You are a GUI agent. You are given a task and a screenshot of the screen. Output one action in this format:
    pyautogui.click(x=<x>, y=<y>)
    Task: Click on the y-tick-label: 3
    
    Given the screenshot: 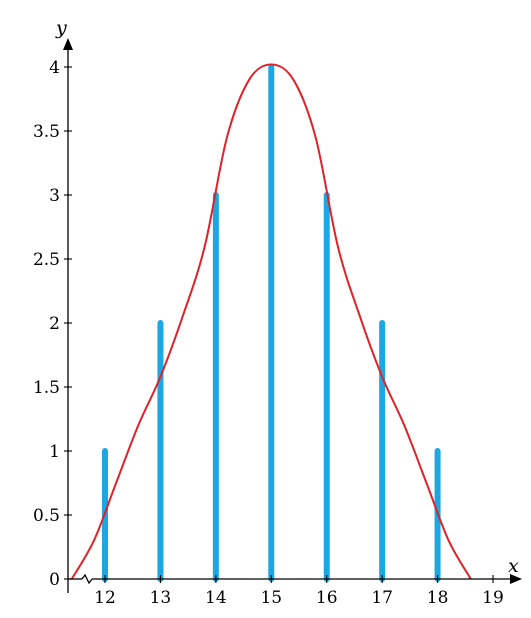 What is the action you would take?
    pyautogui.click(x=54, y=196)
    